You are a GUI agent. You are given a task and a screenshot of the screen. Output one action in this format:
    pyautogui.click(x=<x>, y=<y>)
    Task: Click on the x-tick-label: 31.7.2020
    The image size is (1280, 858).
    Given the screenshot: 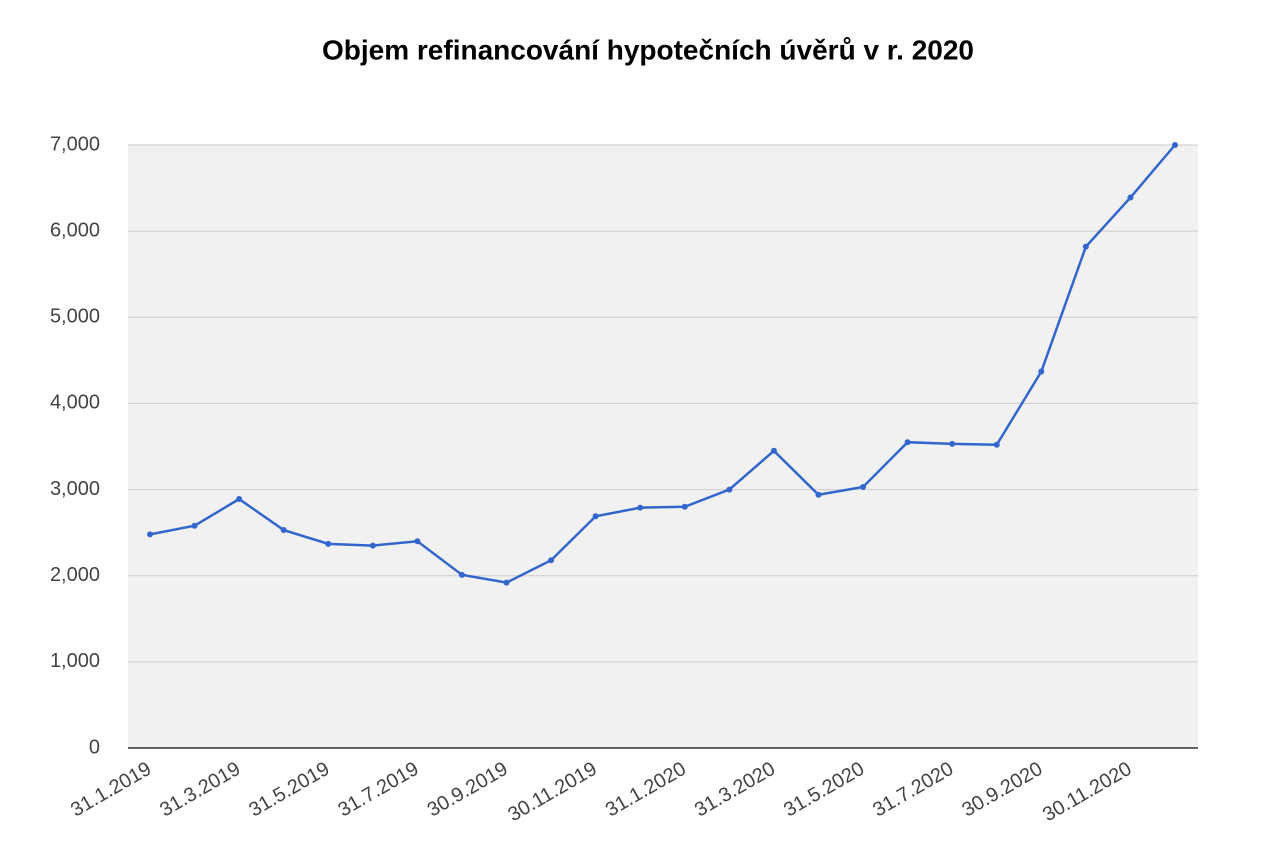 What is the action you would take?
    pyautogui.click(x=913, y=790)
    